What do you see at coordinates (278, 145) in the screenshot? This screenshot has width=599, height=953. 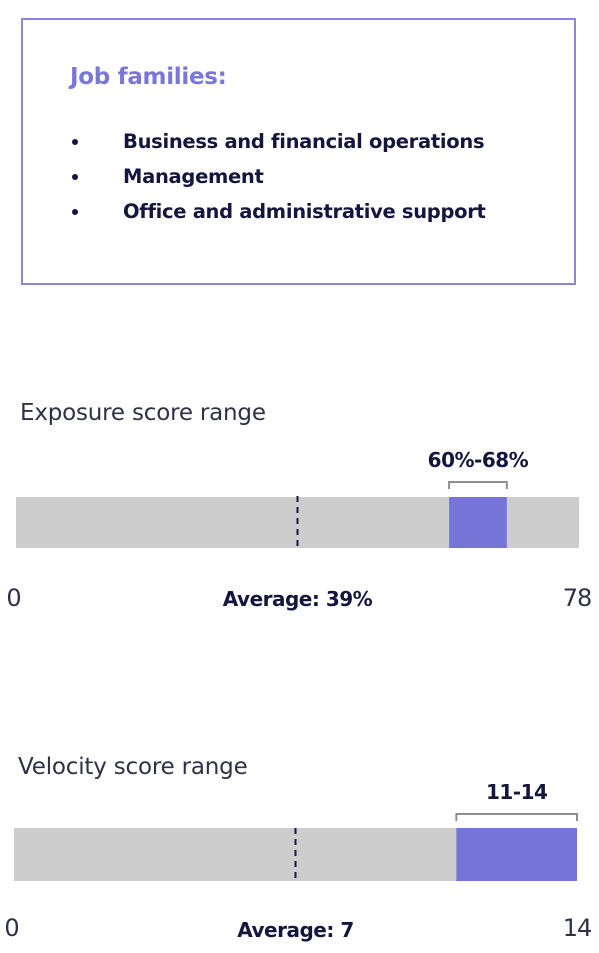 I see `list-item: Business and financial operations` at bounding box center [278, 145].